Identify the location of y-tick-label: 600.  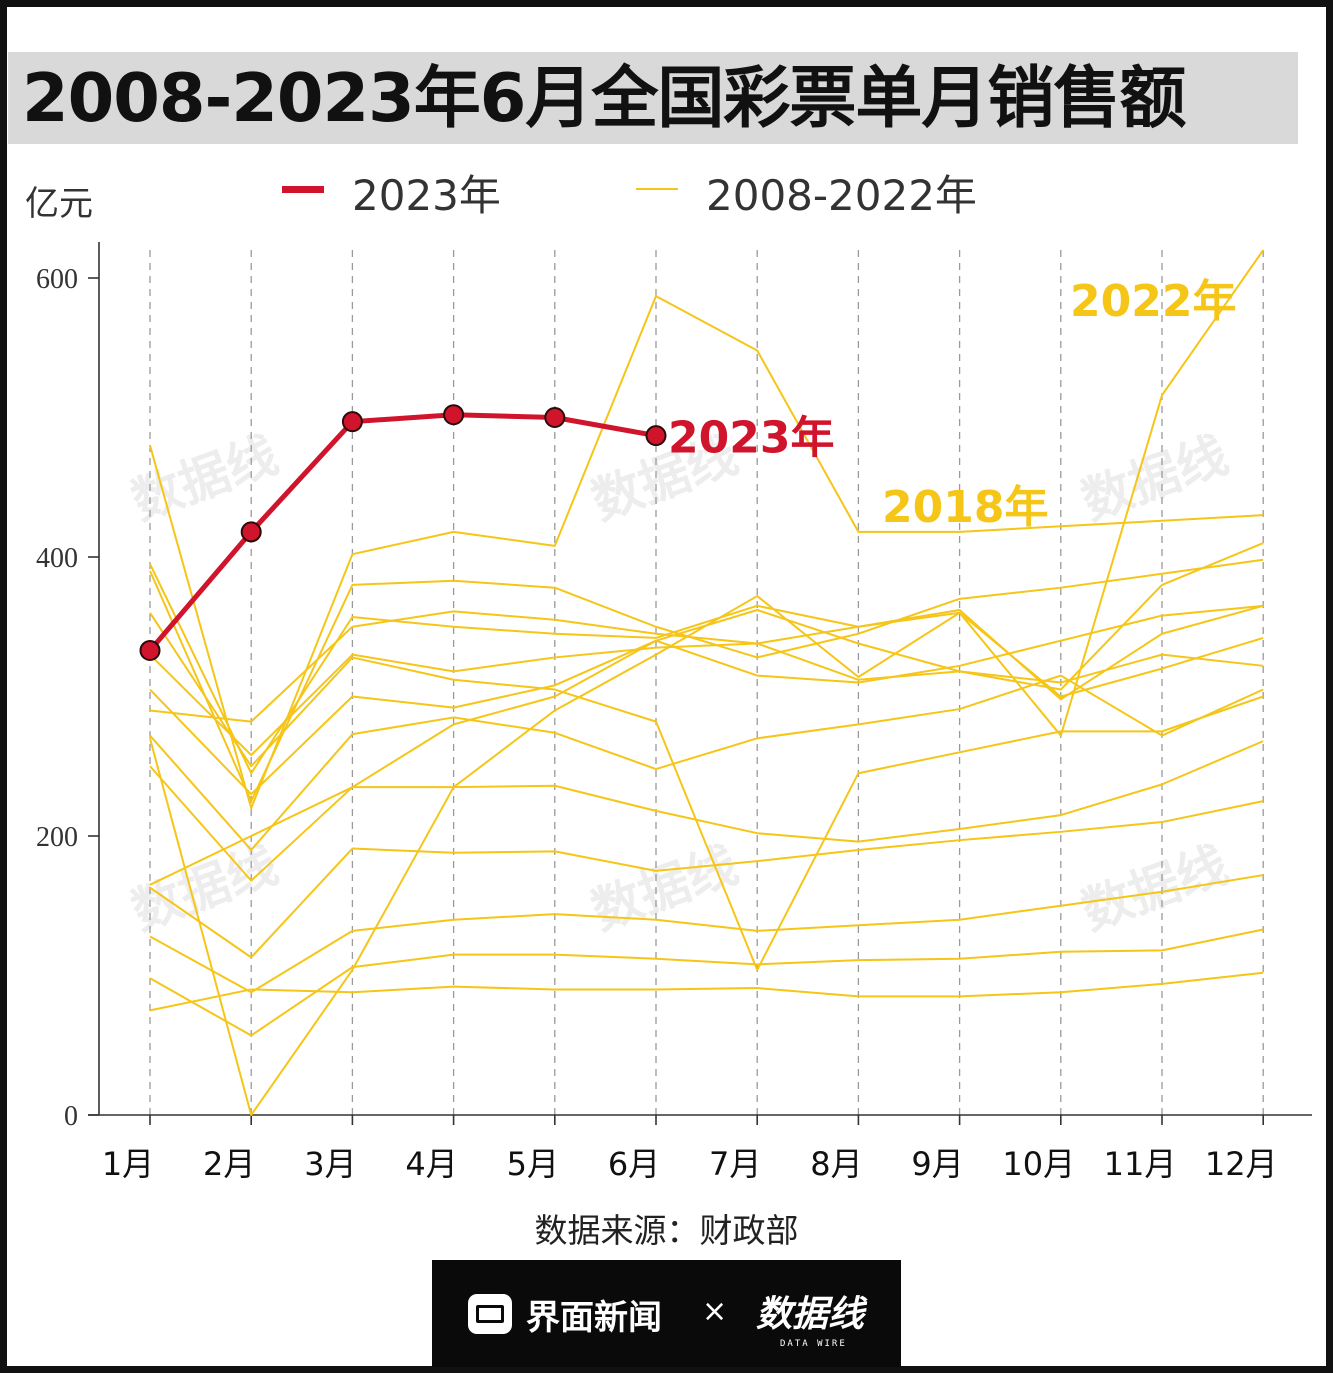
(57, 279).